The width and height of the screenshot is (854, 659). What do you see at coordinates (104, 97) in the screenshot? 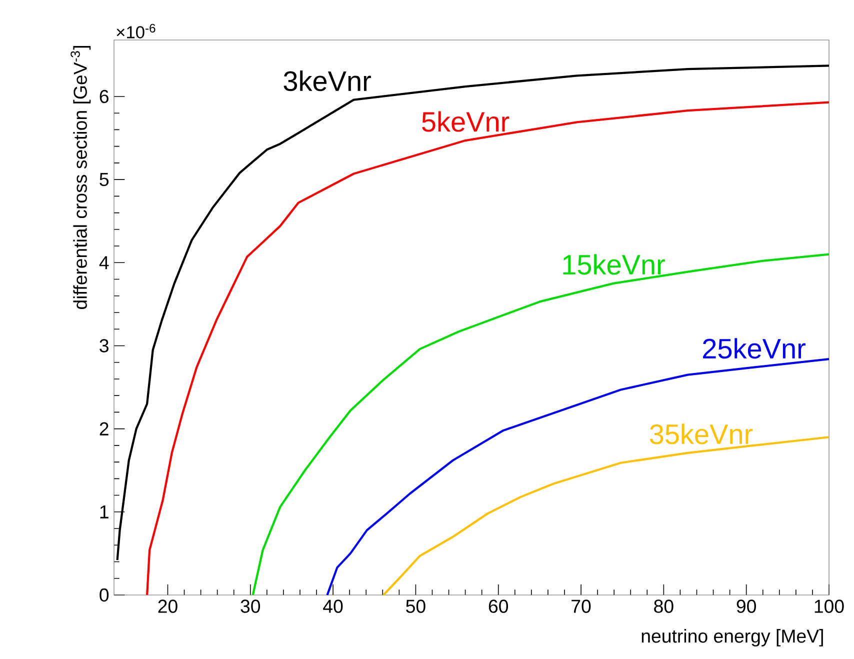
I see `y-tick-label: 6` at bounding box center [104, 97].